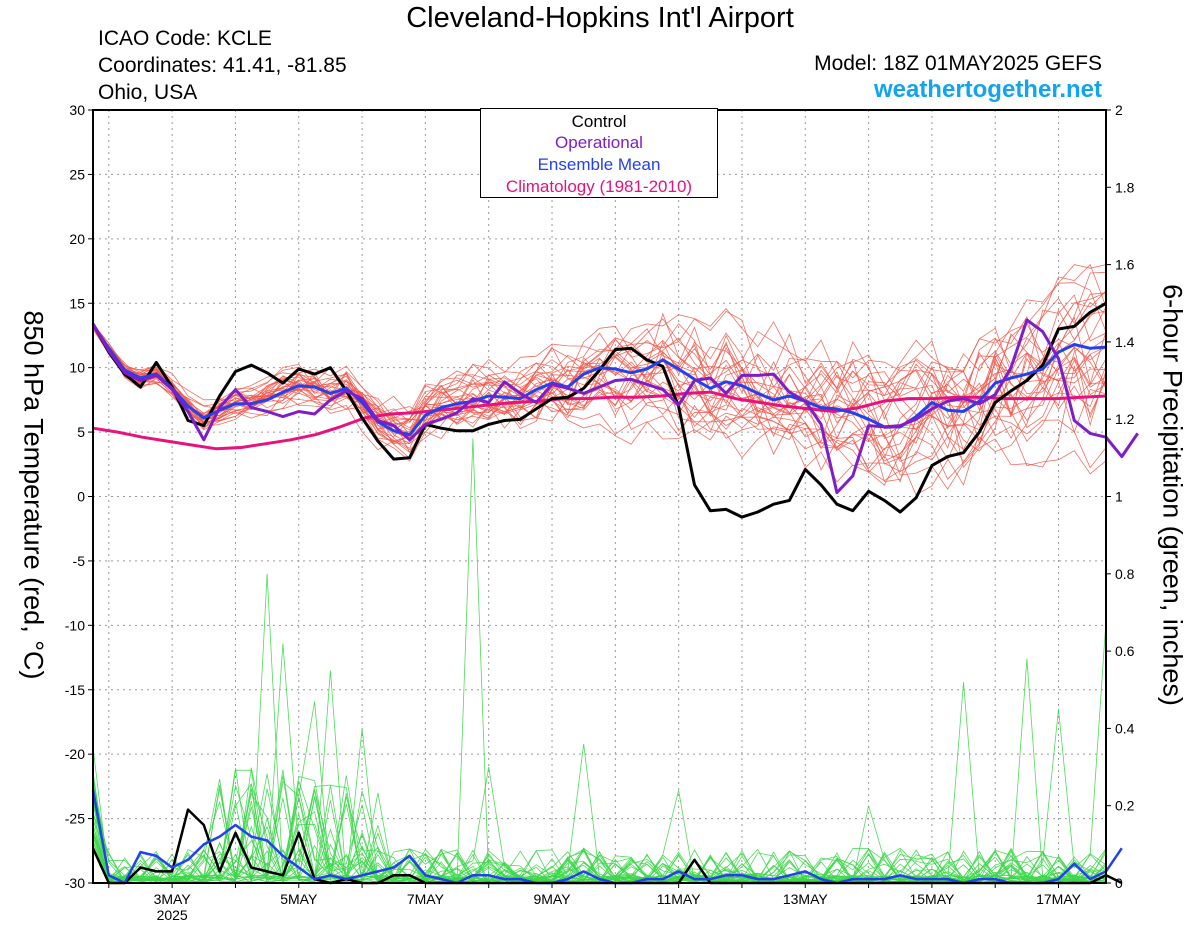  I want to click on region: Ohio, USA, so click(148, 92).